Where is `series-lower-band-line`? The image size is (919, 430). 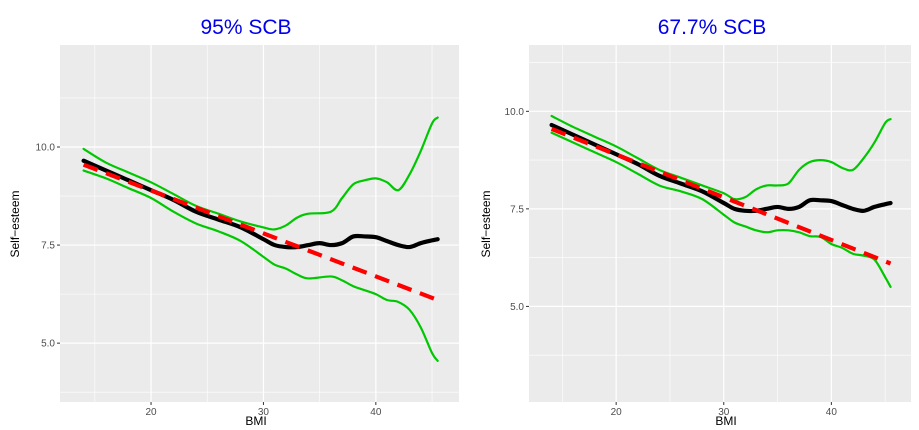
series-lower-band-line is located at coordinates (721, 209).